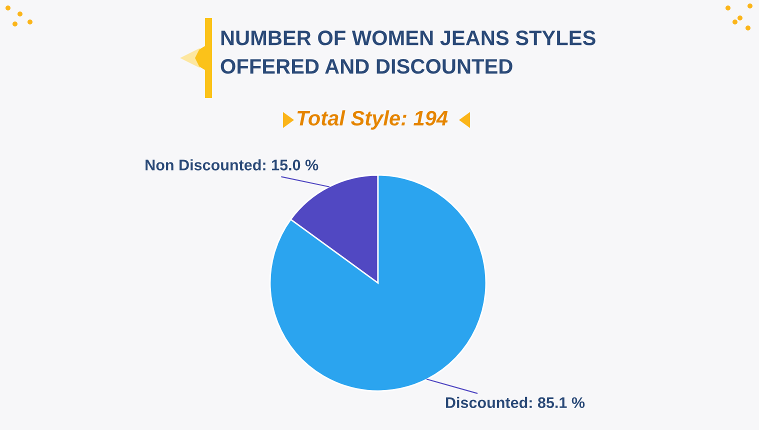 The image size is (759, 430). I want to click on pie-slice, so click(378, 283).